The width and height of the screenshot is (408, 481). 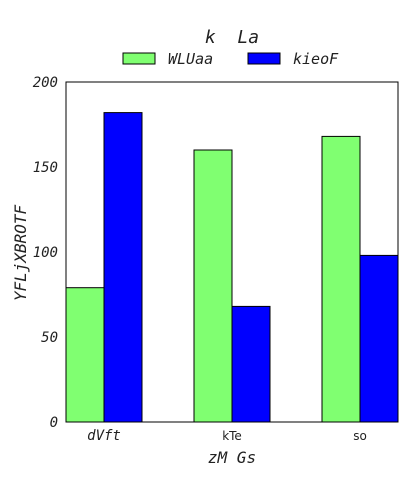 What do you see at coordinates (45, 83) in the screenshot?
I see `y-tick-label: 200` at bounding box center [45, 83].